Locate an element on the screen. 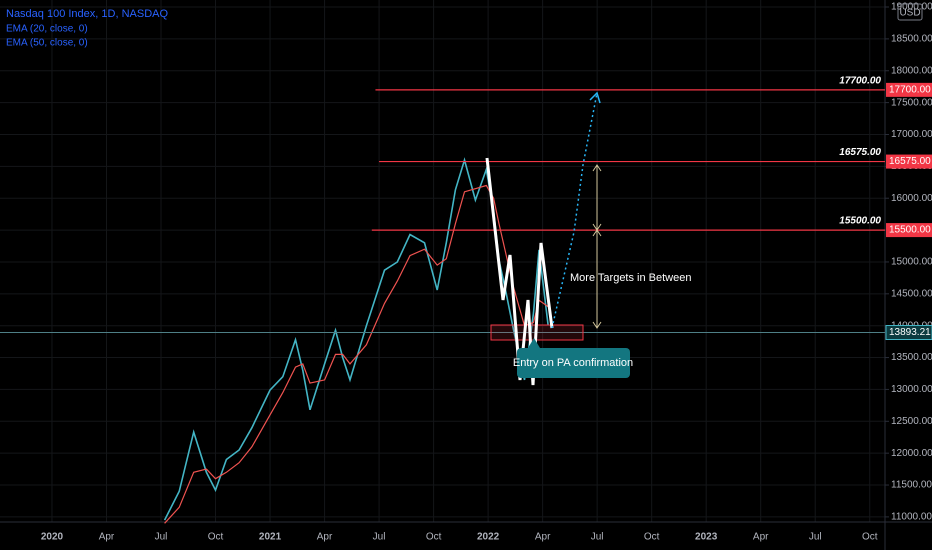 Image resolution: width=932 pixels, height=550 pixels. currency: USD is located at coordinates (909, 13).